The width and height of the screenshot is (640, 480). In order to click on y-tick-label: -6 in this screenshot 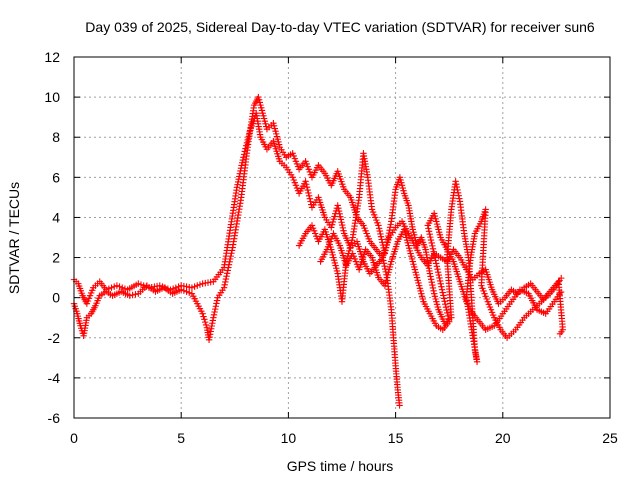, I will do `click(54, 418)`.